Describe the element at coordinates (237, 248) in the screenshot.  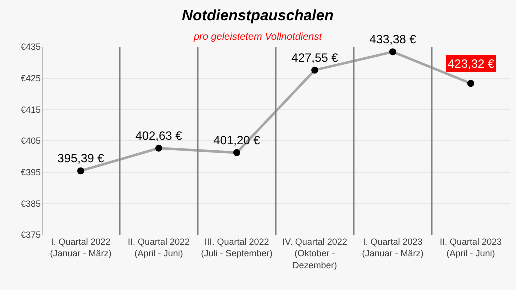
I see `x-tick-label: III. Quartal 2022 (Juli - September)` at that location.